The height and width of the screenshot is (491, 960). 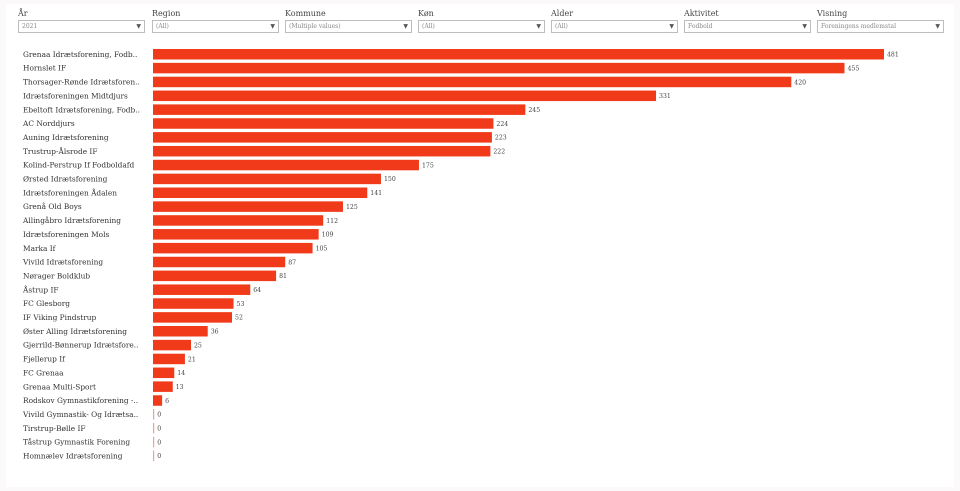 What do you see at coordinates (215, 332) in the screenshot?
I see `value-label: 36` at bounding box center [215, 332].